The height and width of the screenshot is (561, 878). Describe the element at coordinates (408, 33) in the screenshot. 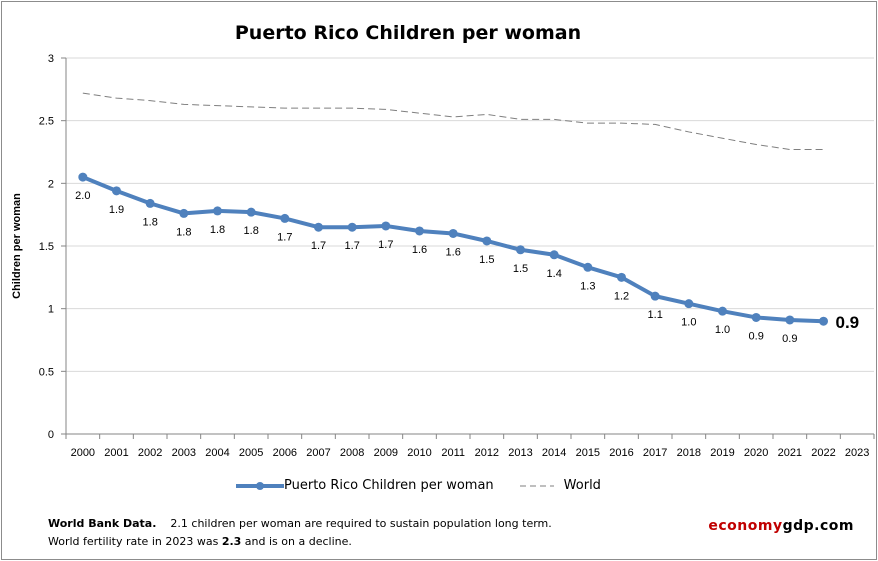

I see `chart-title: Puerto Rico Children per woman` at that location.